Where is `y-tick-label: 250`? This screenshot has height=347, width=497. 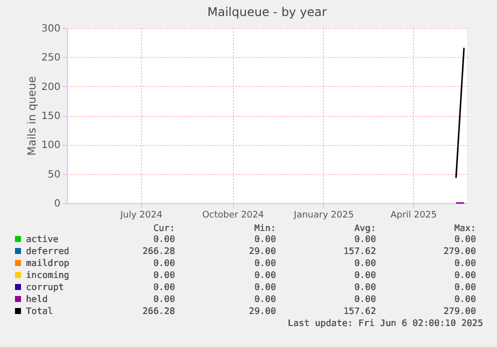
y-tick-label: 250 is located at coordinates (50, 58).